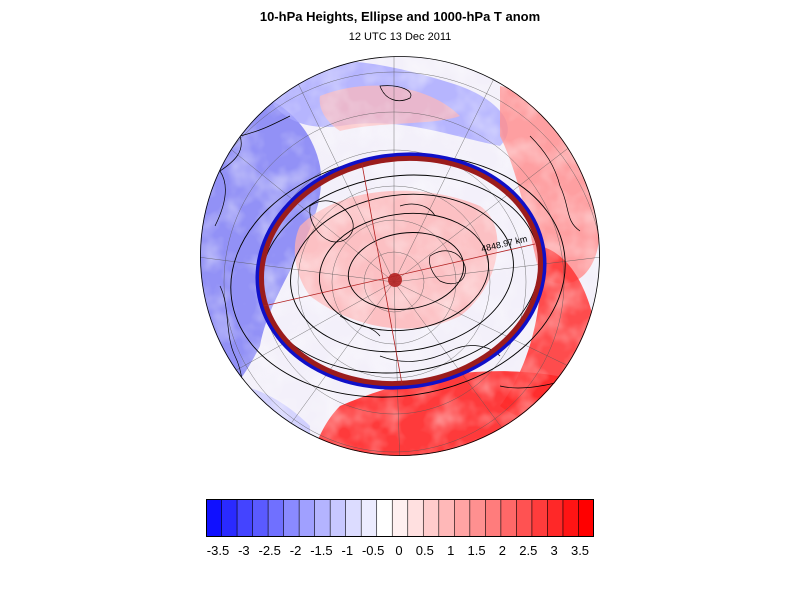 The height and width of the screenshot is (600, 800). I want to click on vortex-ellipse, so click(401, 271).